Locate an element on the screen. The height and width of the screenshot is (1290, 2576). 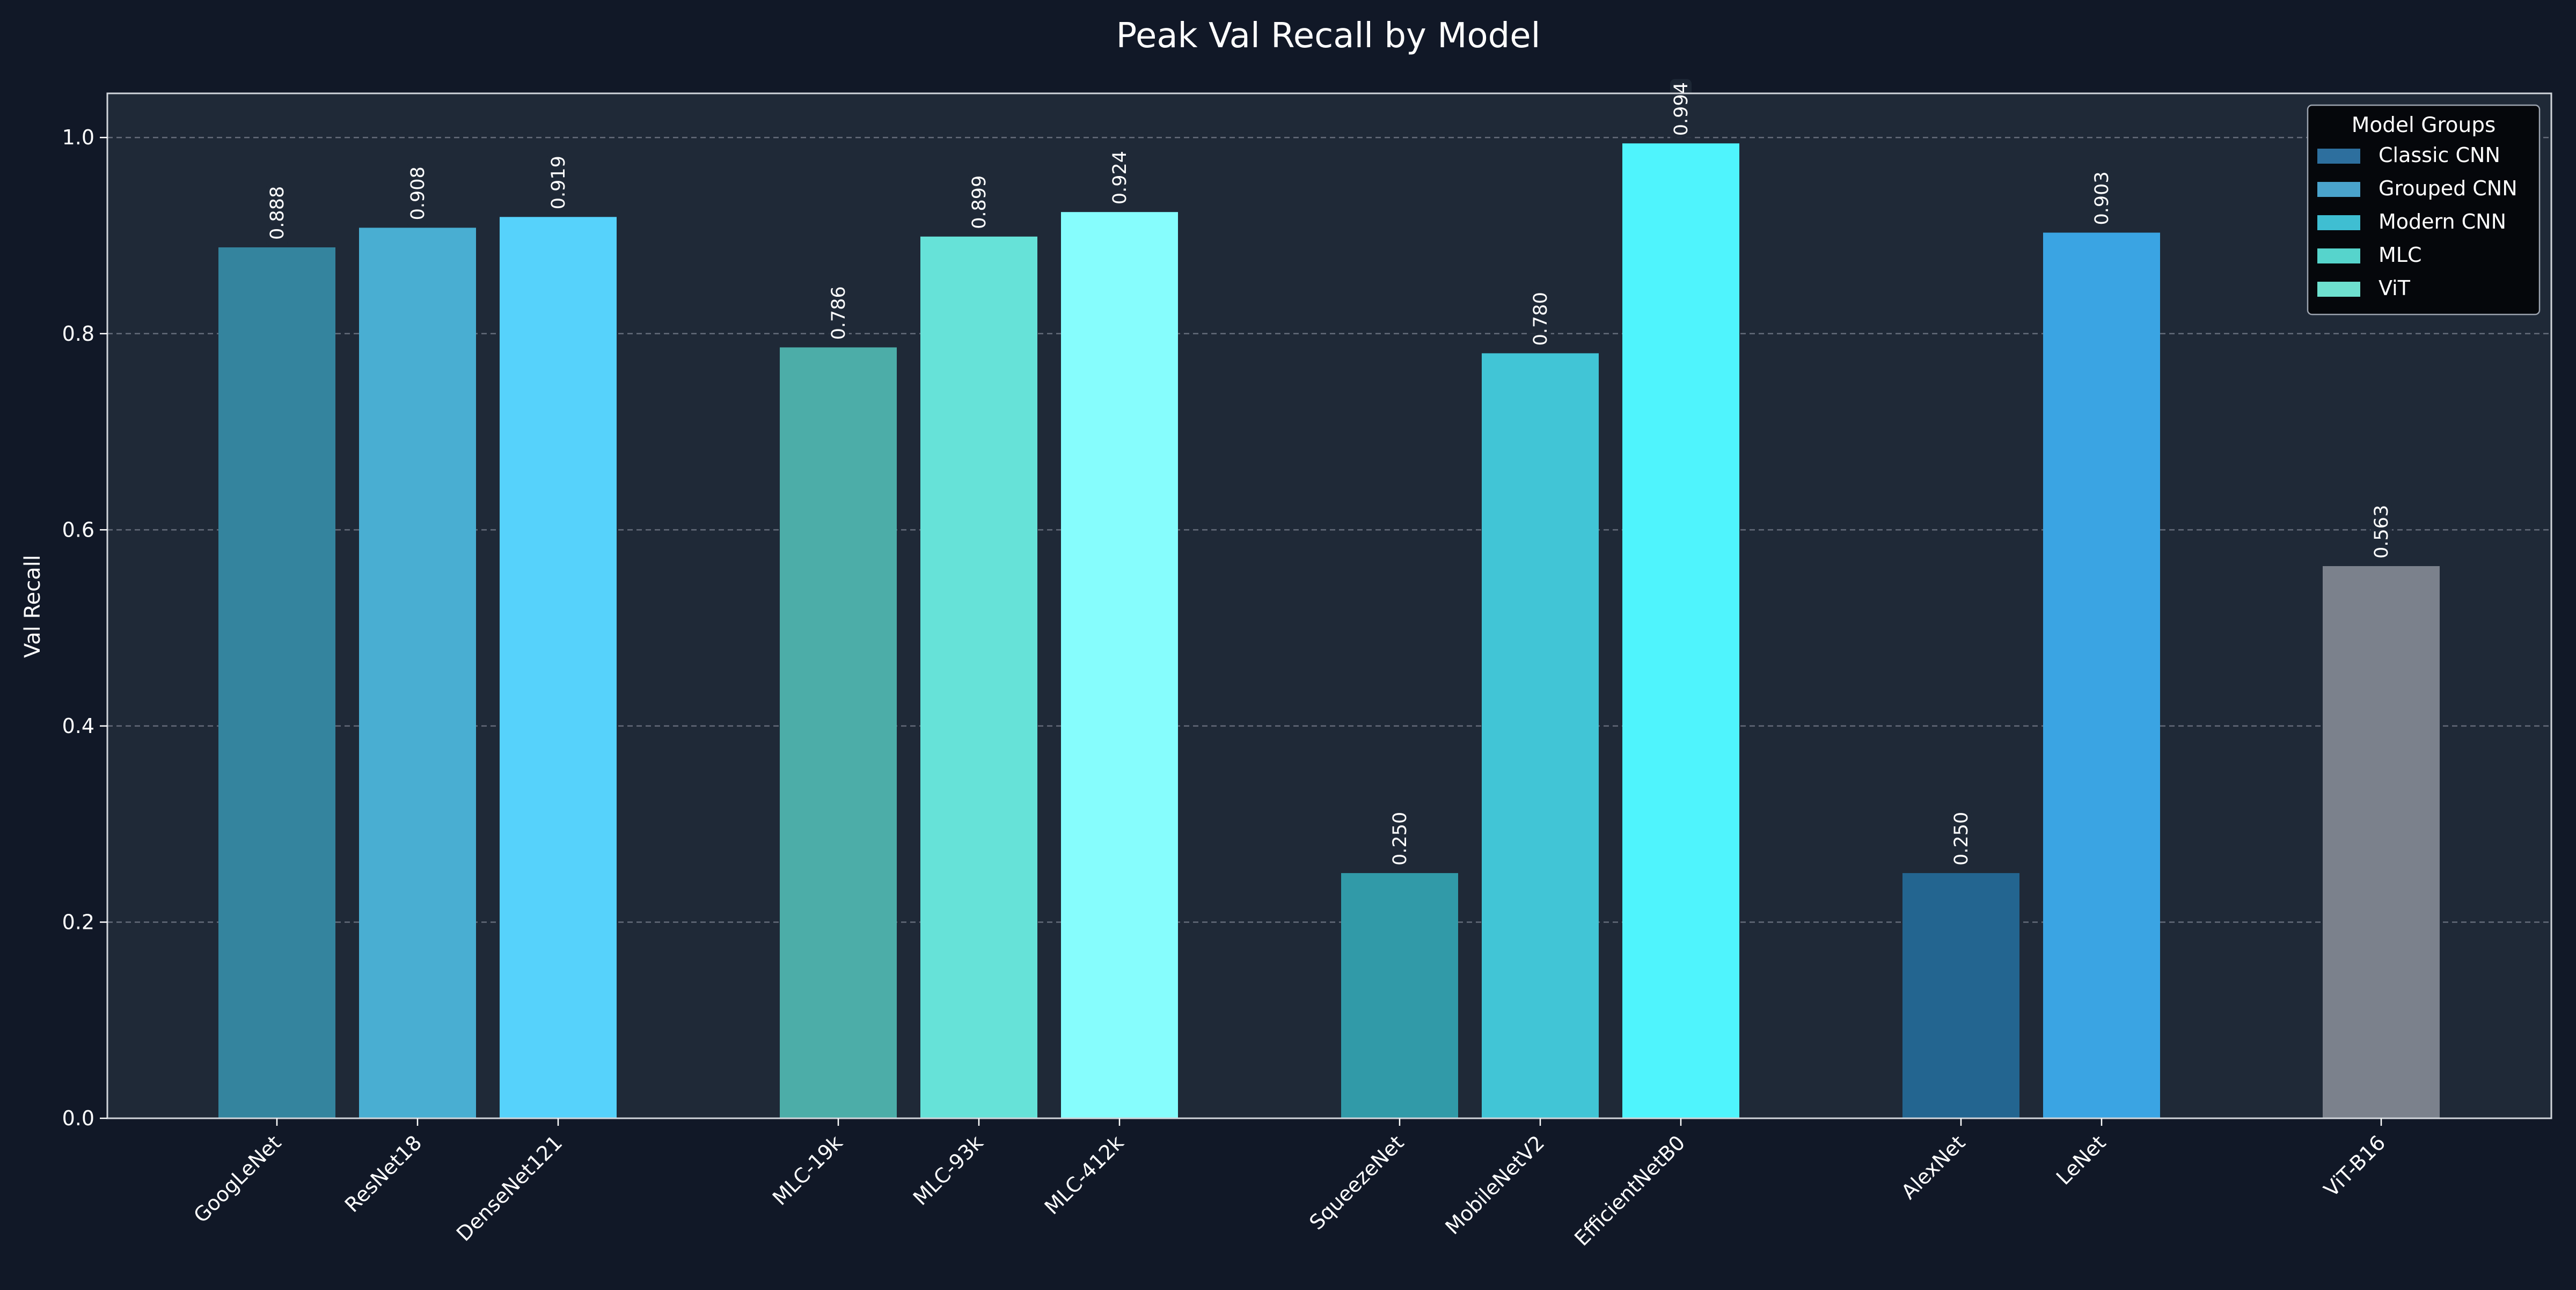
value-label-text: 0.924 is located at coordinates (1120, 177).